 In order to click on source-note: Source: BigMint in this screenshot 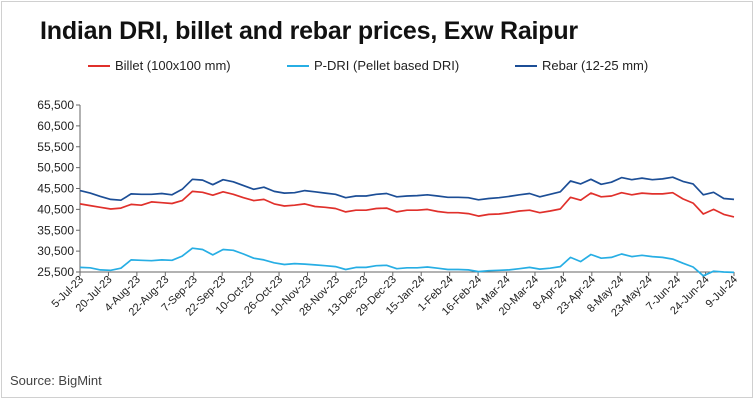, I will do `click(56, 380)`.